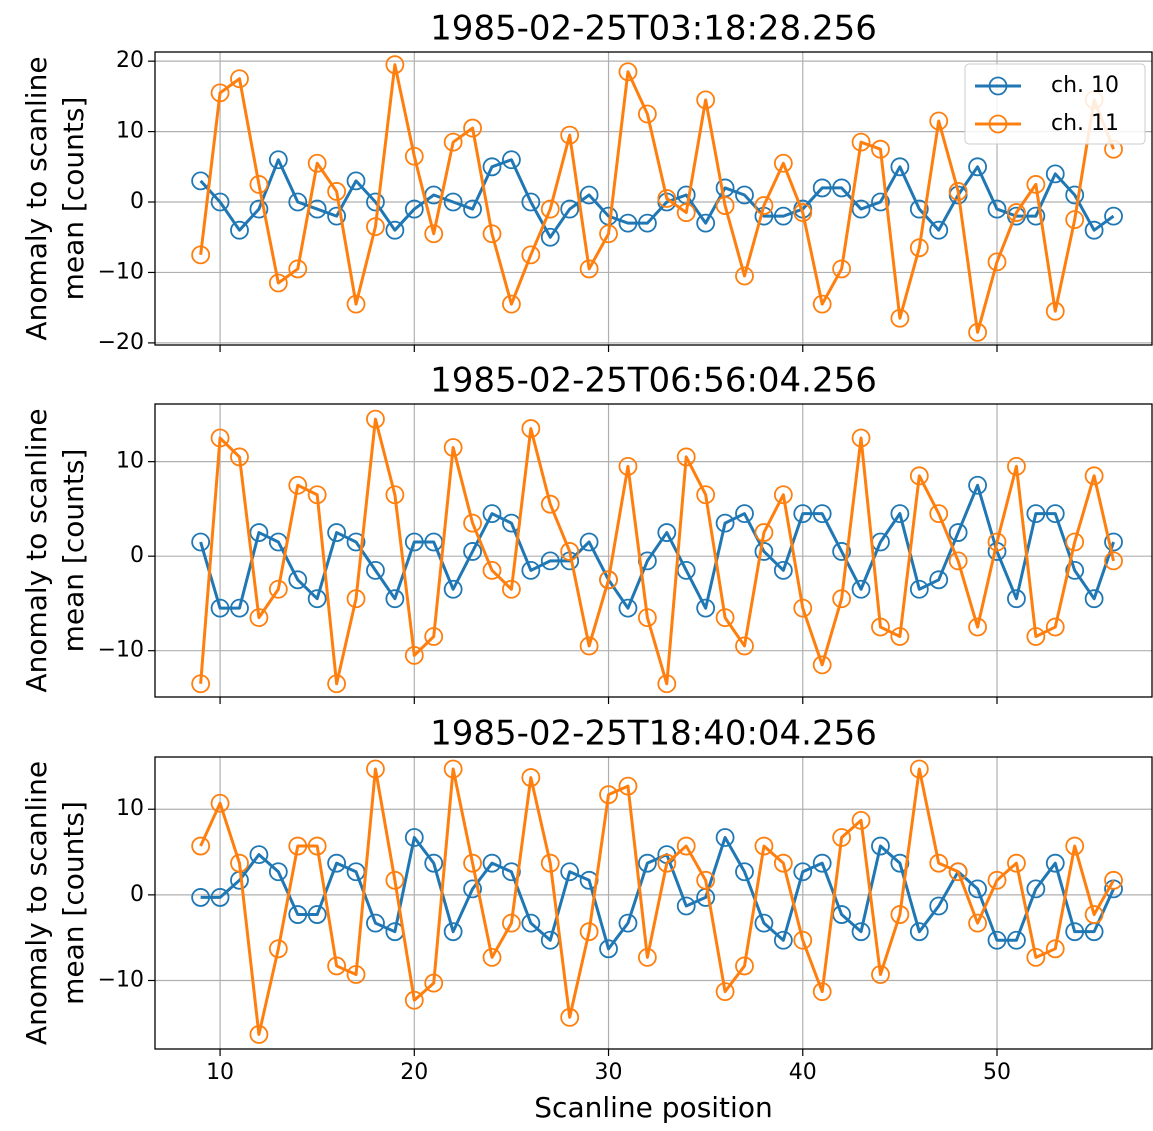 This screenshot has height=1131, width=1153. I want to click on y-tick-label: −10, so click(121, 271).